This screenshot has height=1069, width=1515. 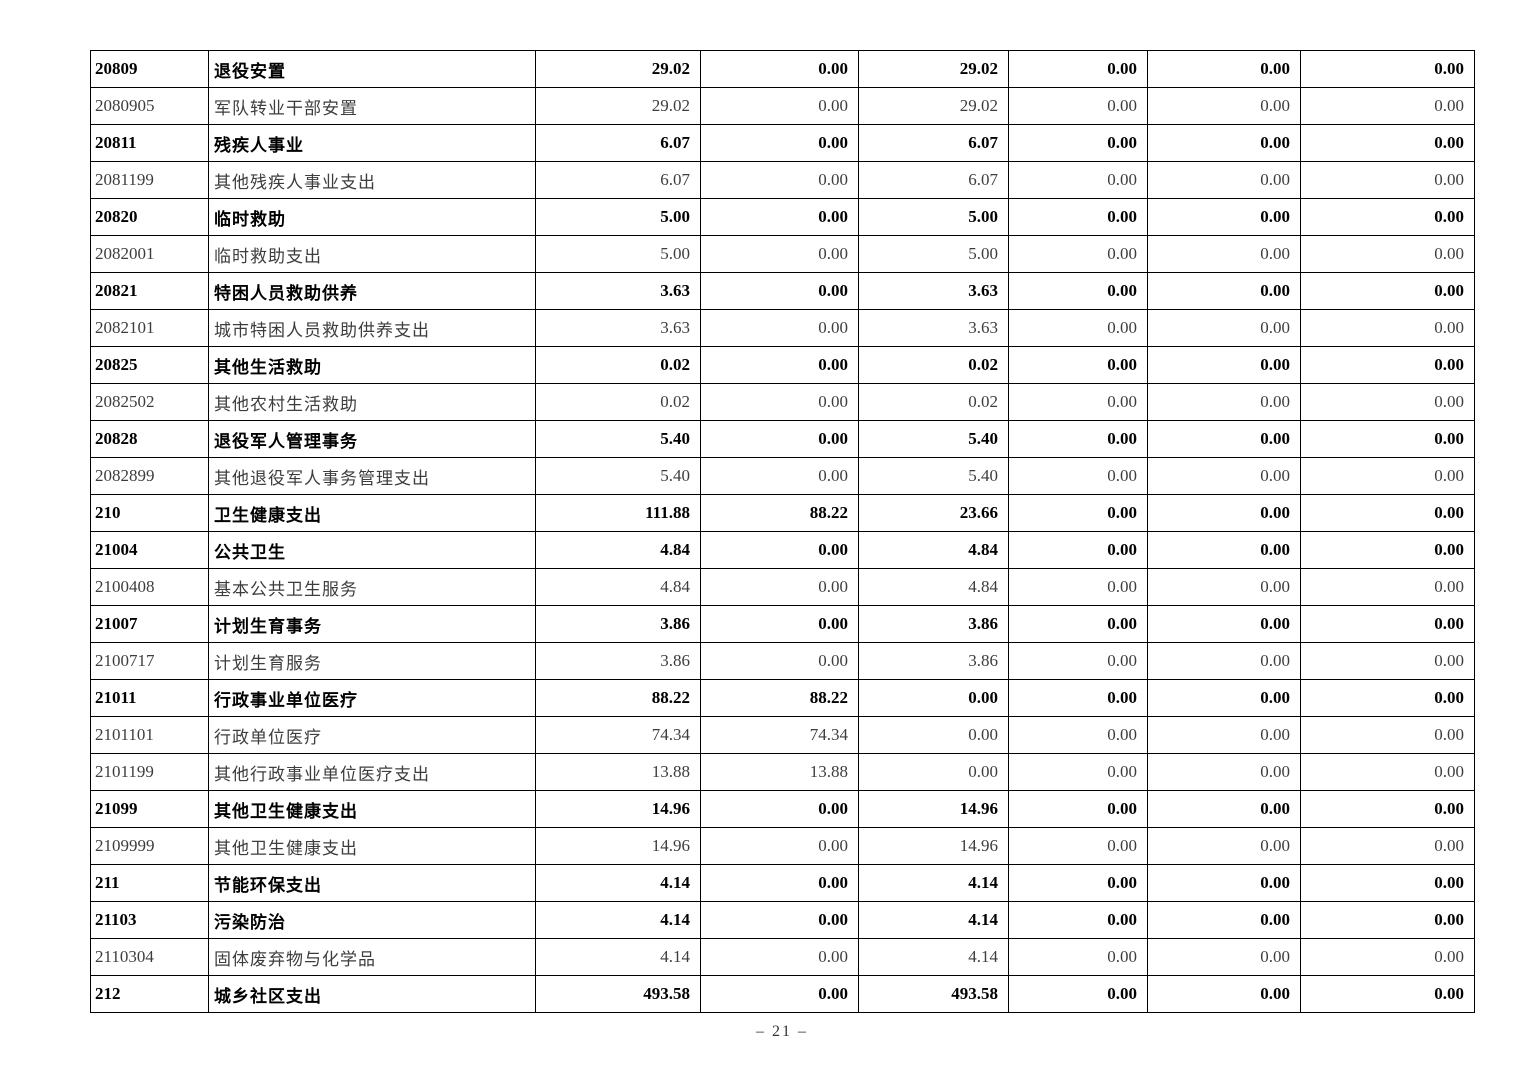 I want to click on table-row: 211 节能环保支出 4.14 0.00 4.14 0.00 0.00 0.00, so click(x=782, y=883).